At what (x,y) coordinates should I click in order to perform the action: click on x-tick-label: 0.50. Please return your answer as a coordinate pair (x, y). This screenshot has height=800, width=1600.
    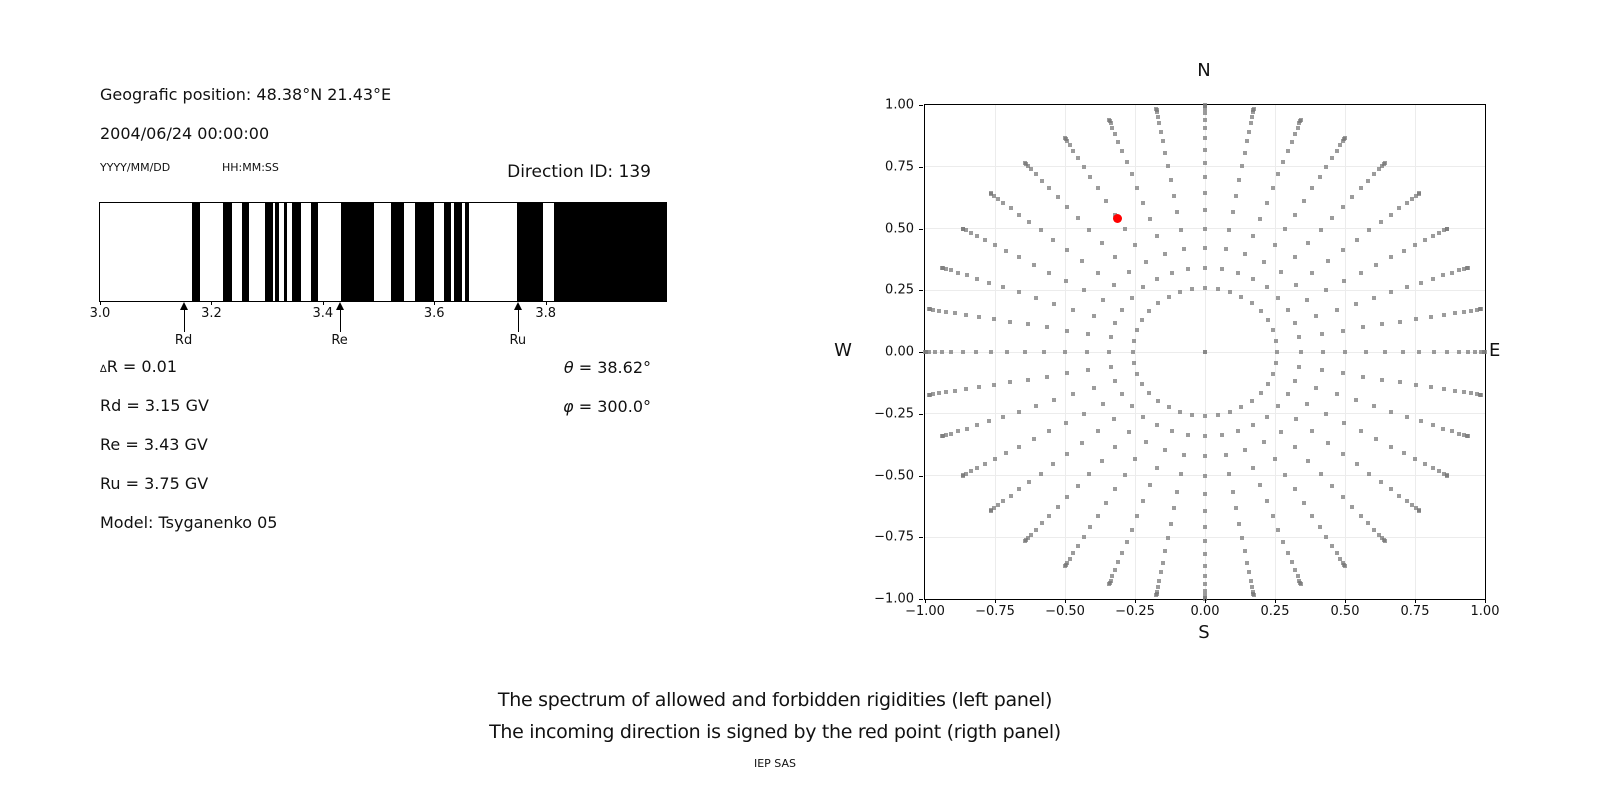
    Looking at the image, I should click on (1345, 611).